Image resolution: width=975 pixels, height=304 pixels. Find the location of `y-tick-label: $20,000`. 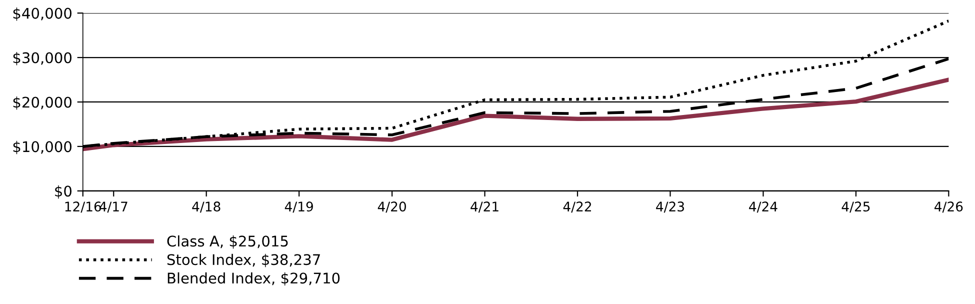

y-tick-label: $20,000 is located at coordinates (42, 103).